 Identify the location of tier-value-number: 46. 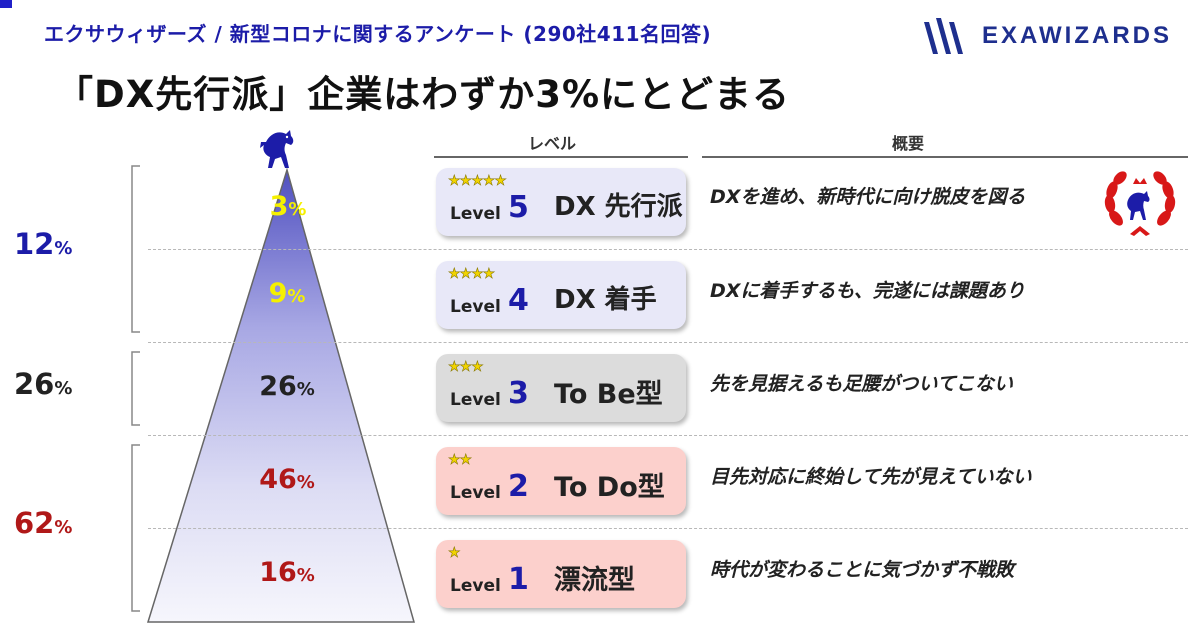
(278, 479).